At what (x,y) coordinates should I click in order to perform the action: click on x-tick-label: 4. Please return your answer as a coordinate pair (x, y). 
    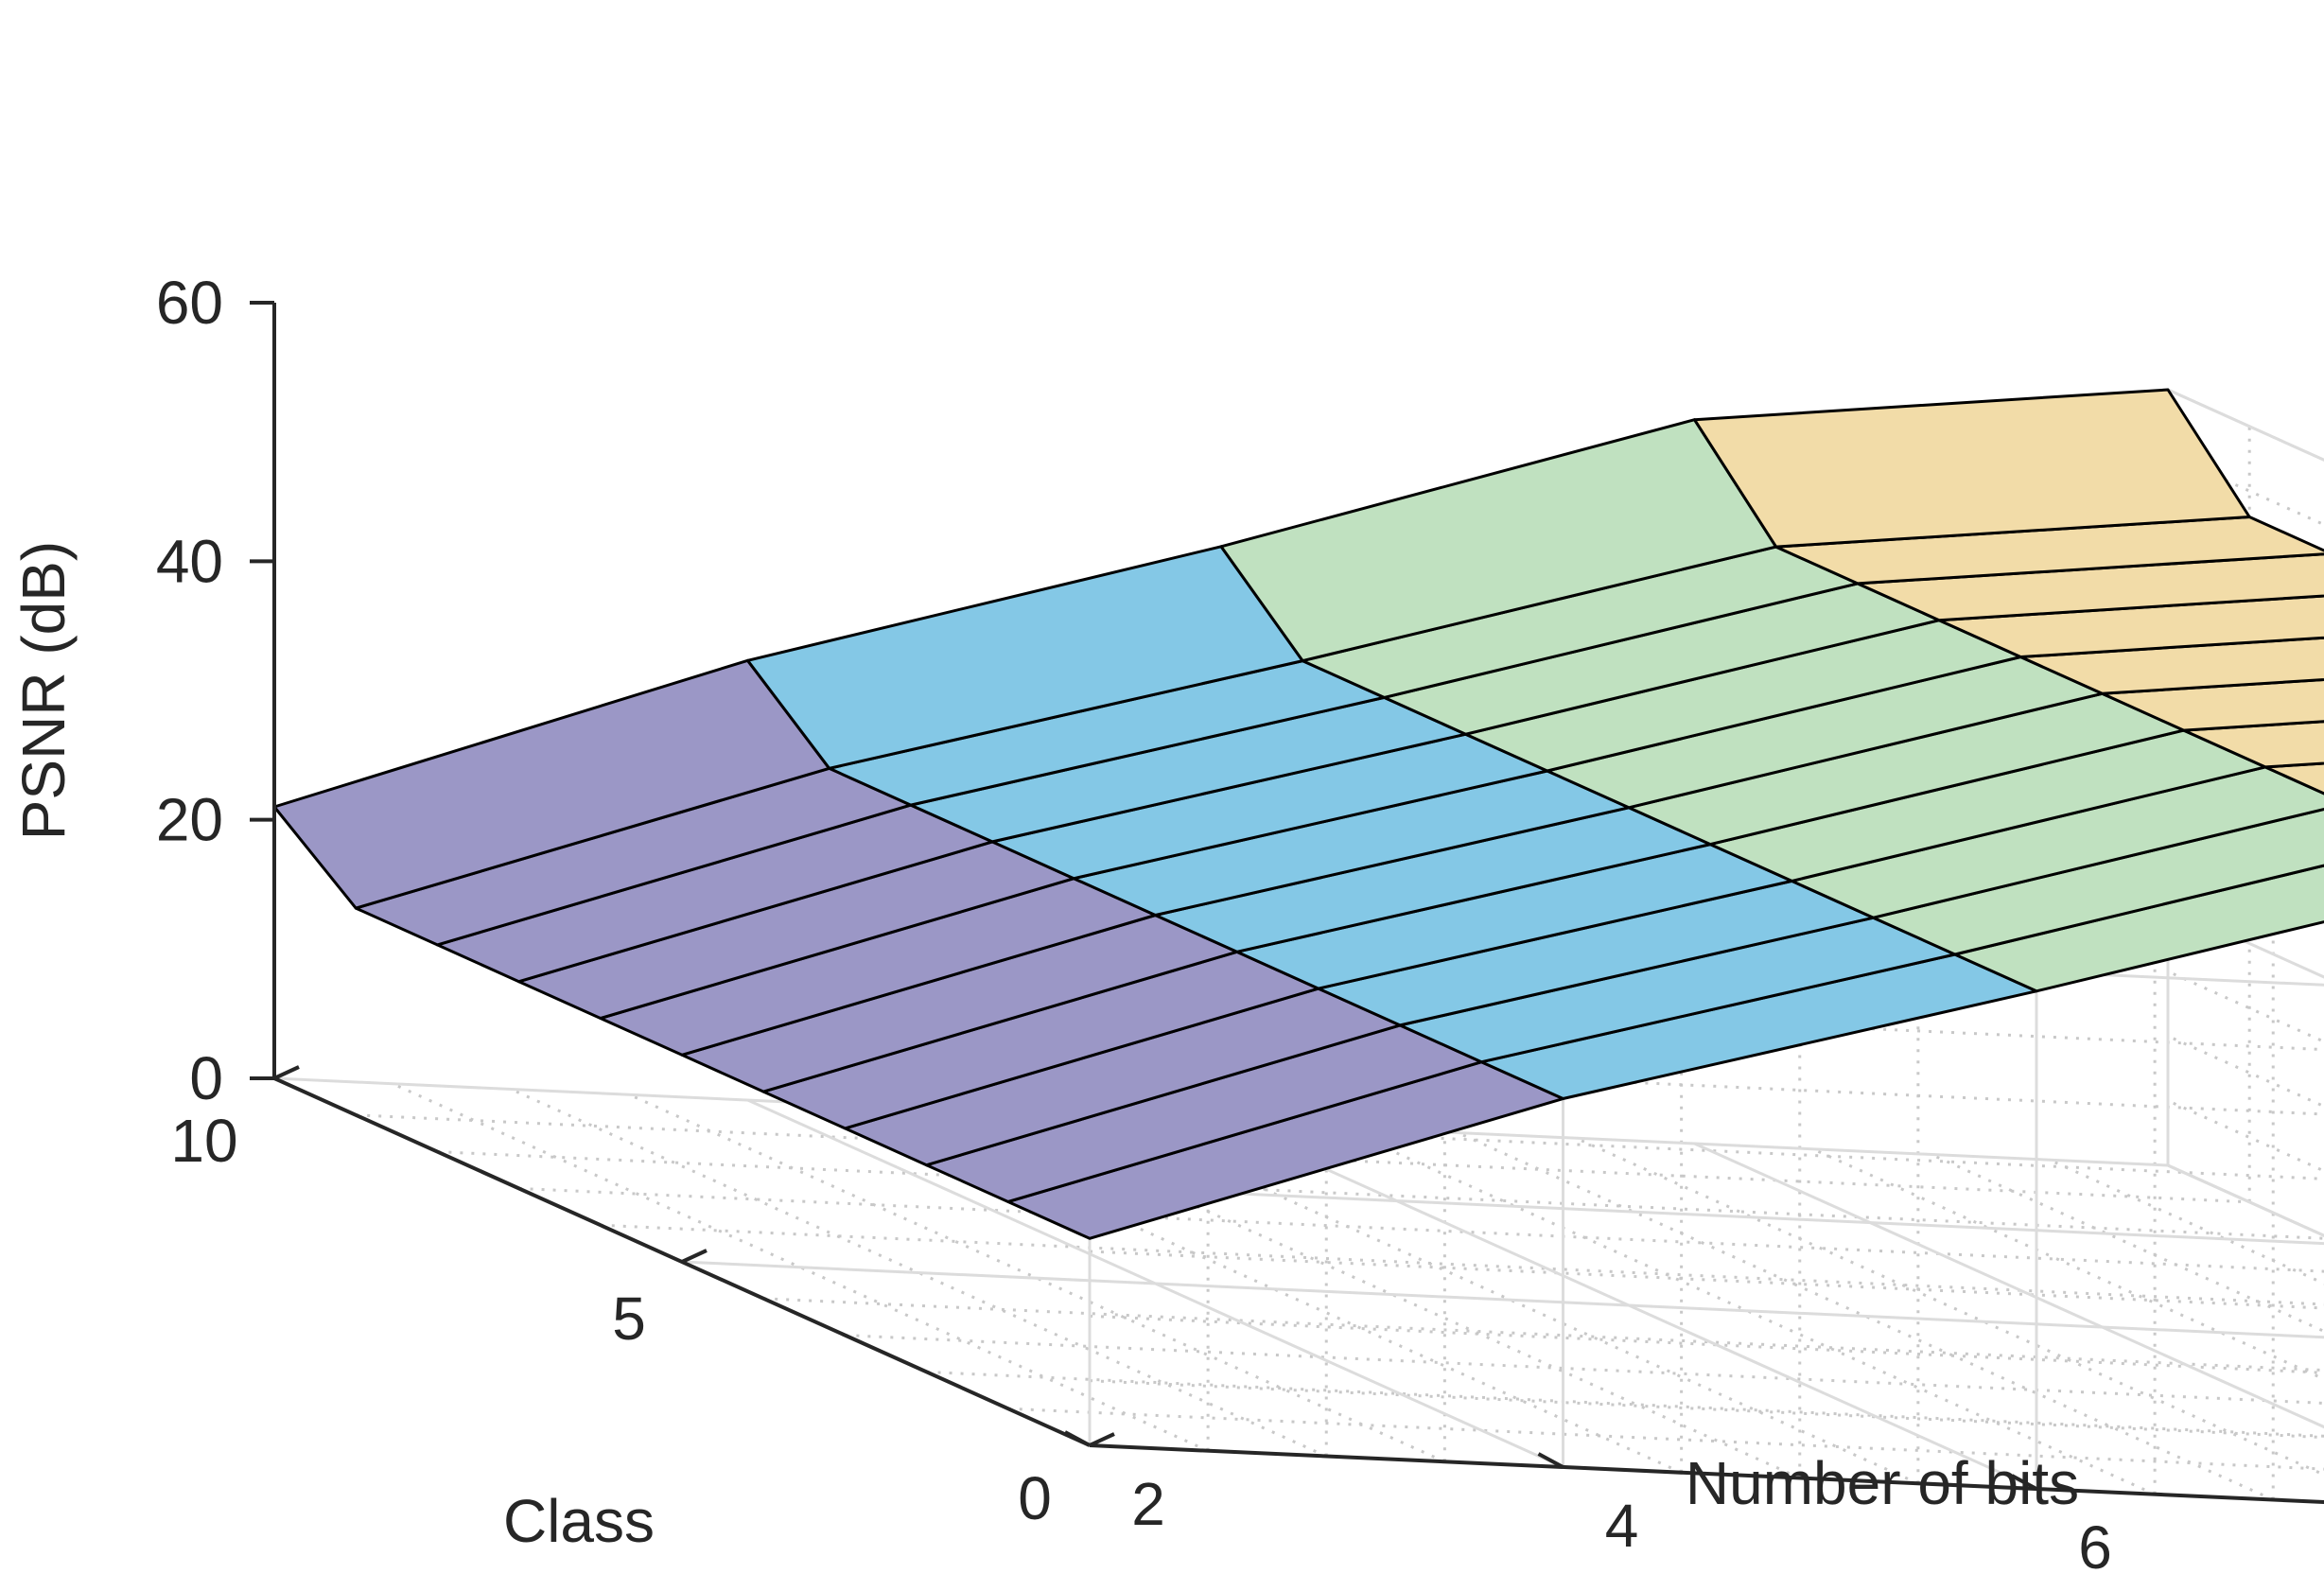
    Looking at the image, I should click on (1622, 1526).